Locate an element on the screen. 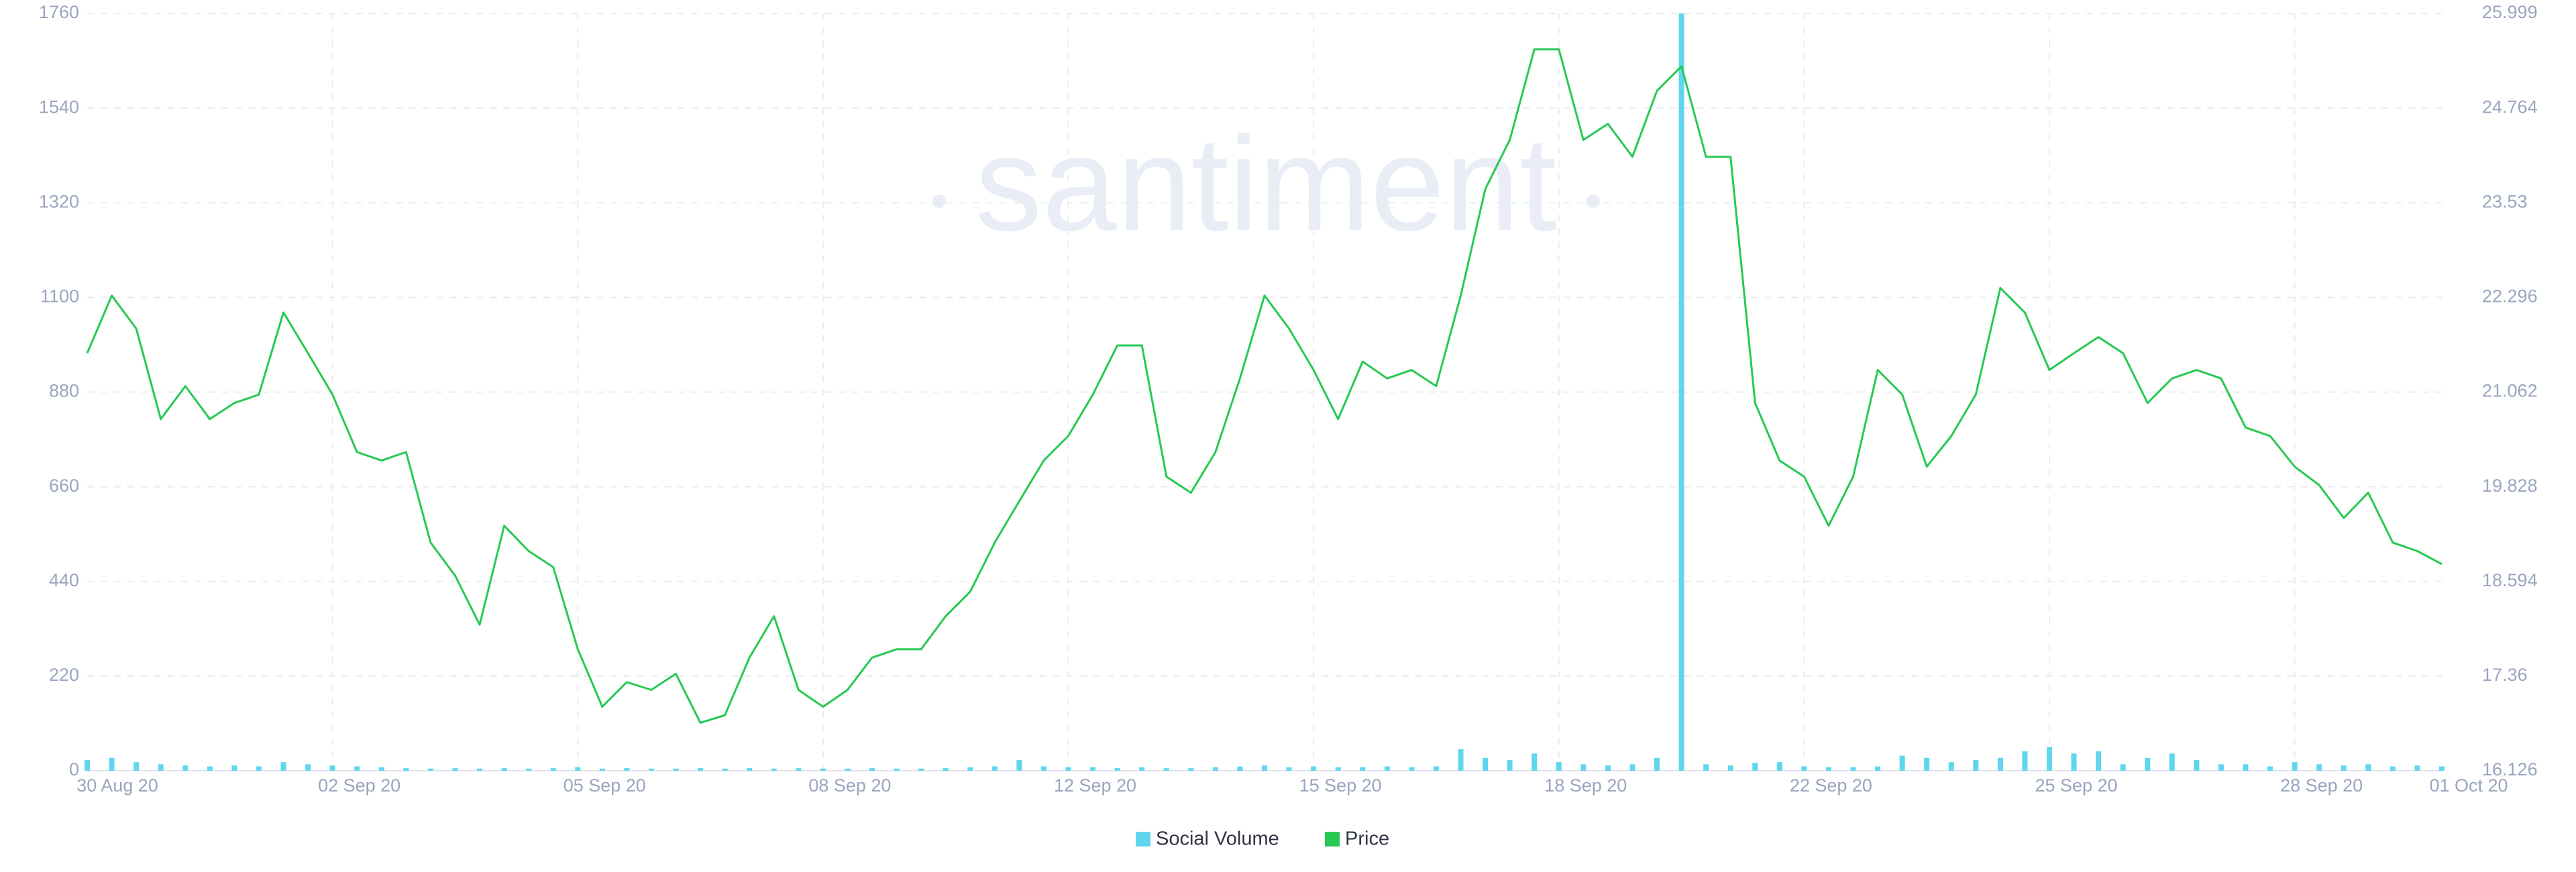  x-tick-label: 12 Sep 20 is located at coordinates (1095, 785).